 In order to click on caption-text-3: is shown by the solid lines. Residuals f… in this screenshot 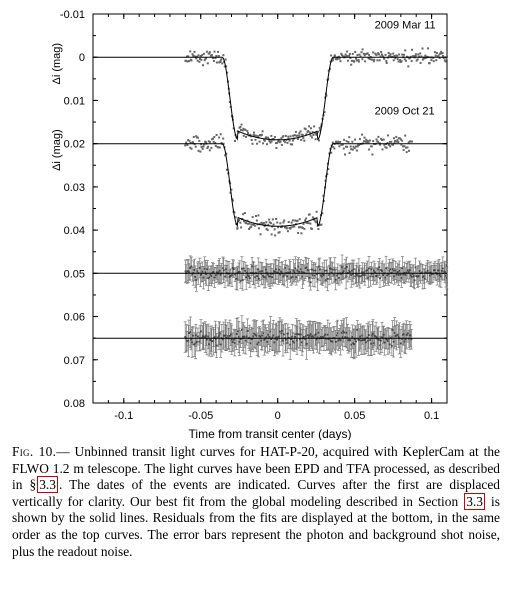, I will do `click(256, 526)`.